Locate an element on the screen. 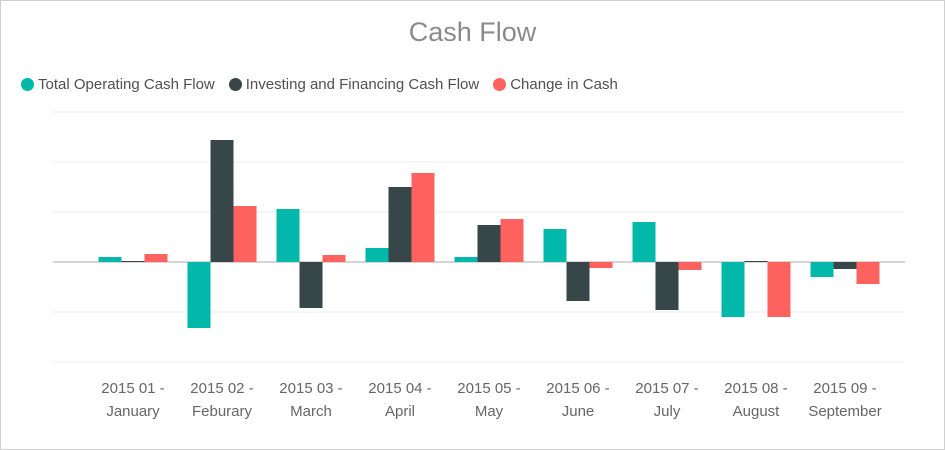  legend-item-operating: Total Operating Cash Flow is located at coordinates (118, 84).